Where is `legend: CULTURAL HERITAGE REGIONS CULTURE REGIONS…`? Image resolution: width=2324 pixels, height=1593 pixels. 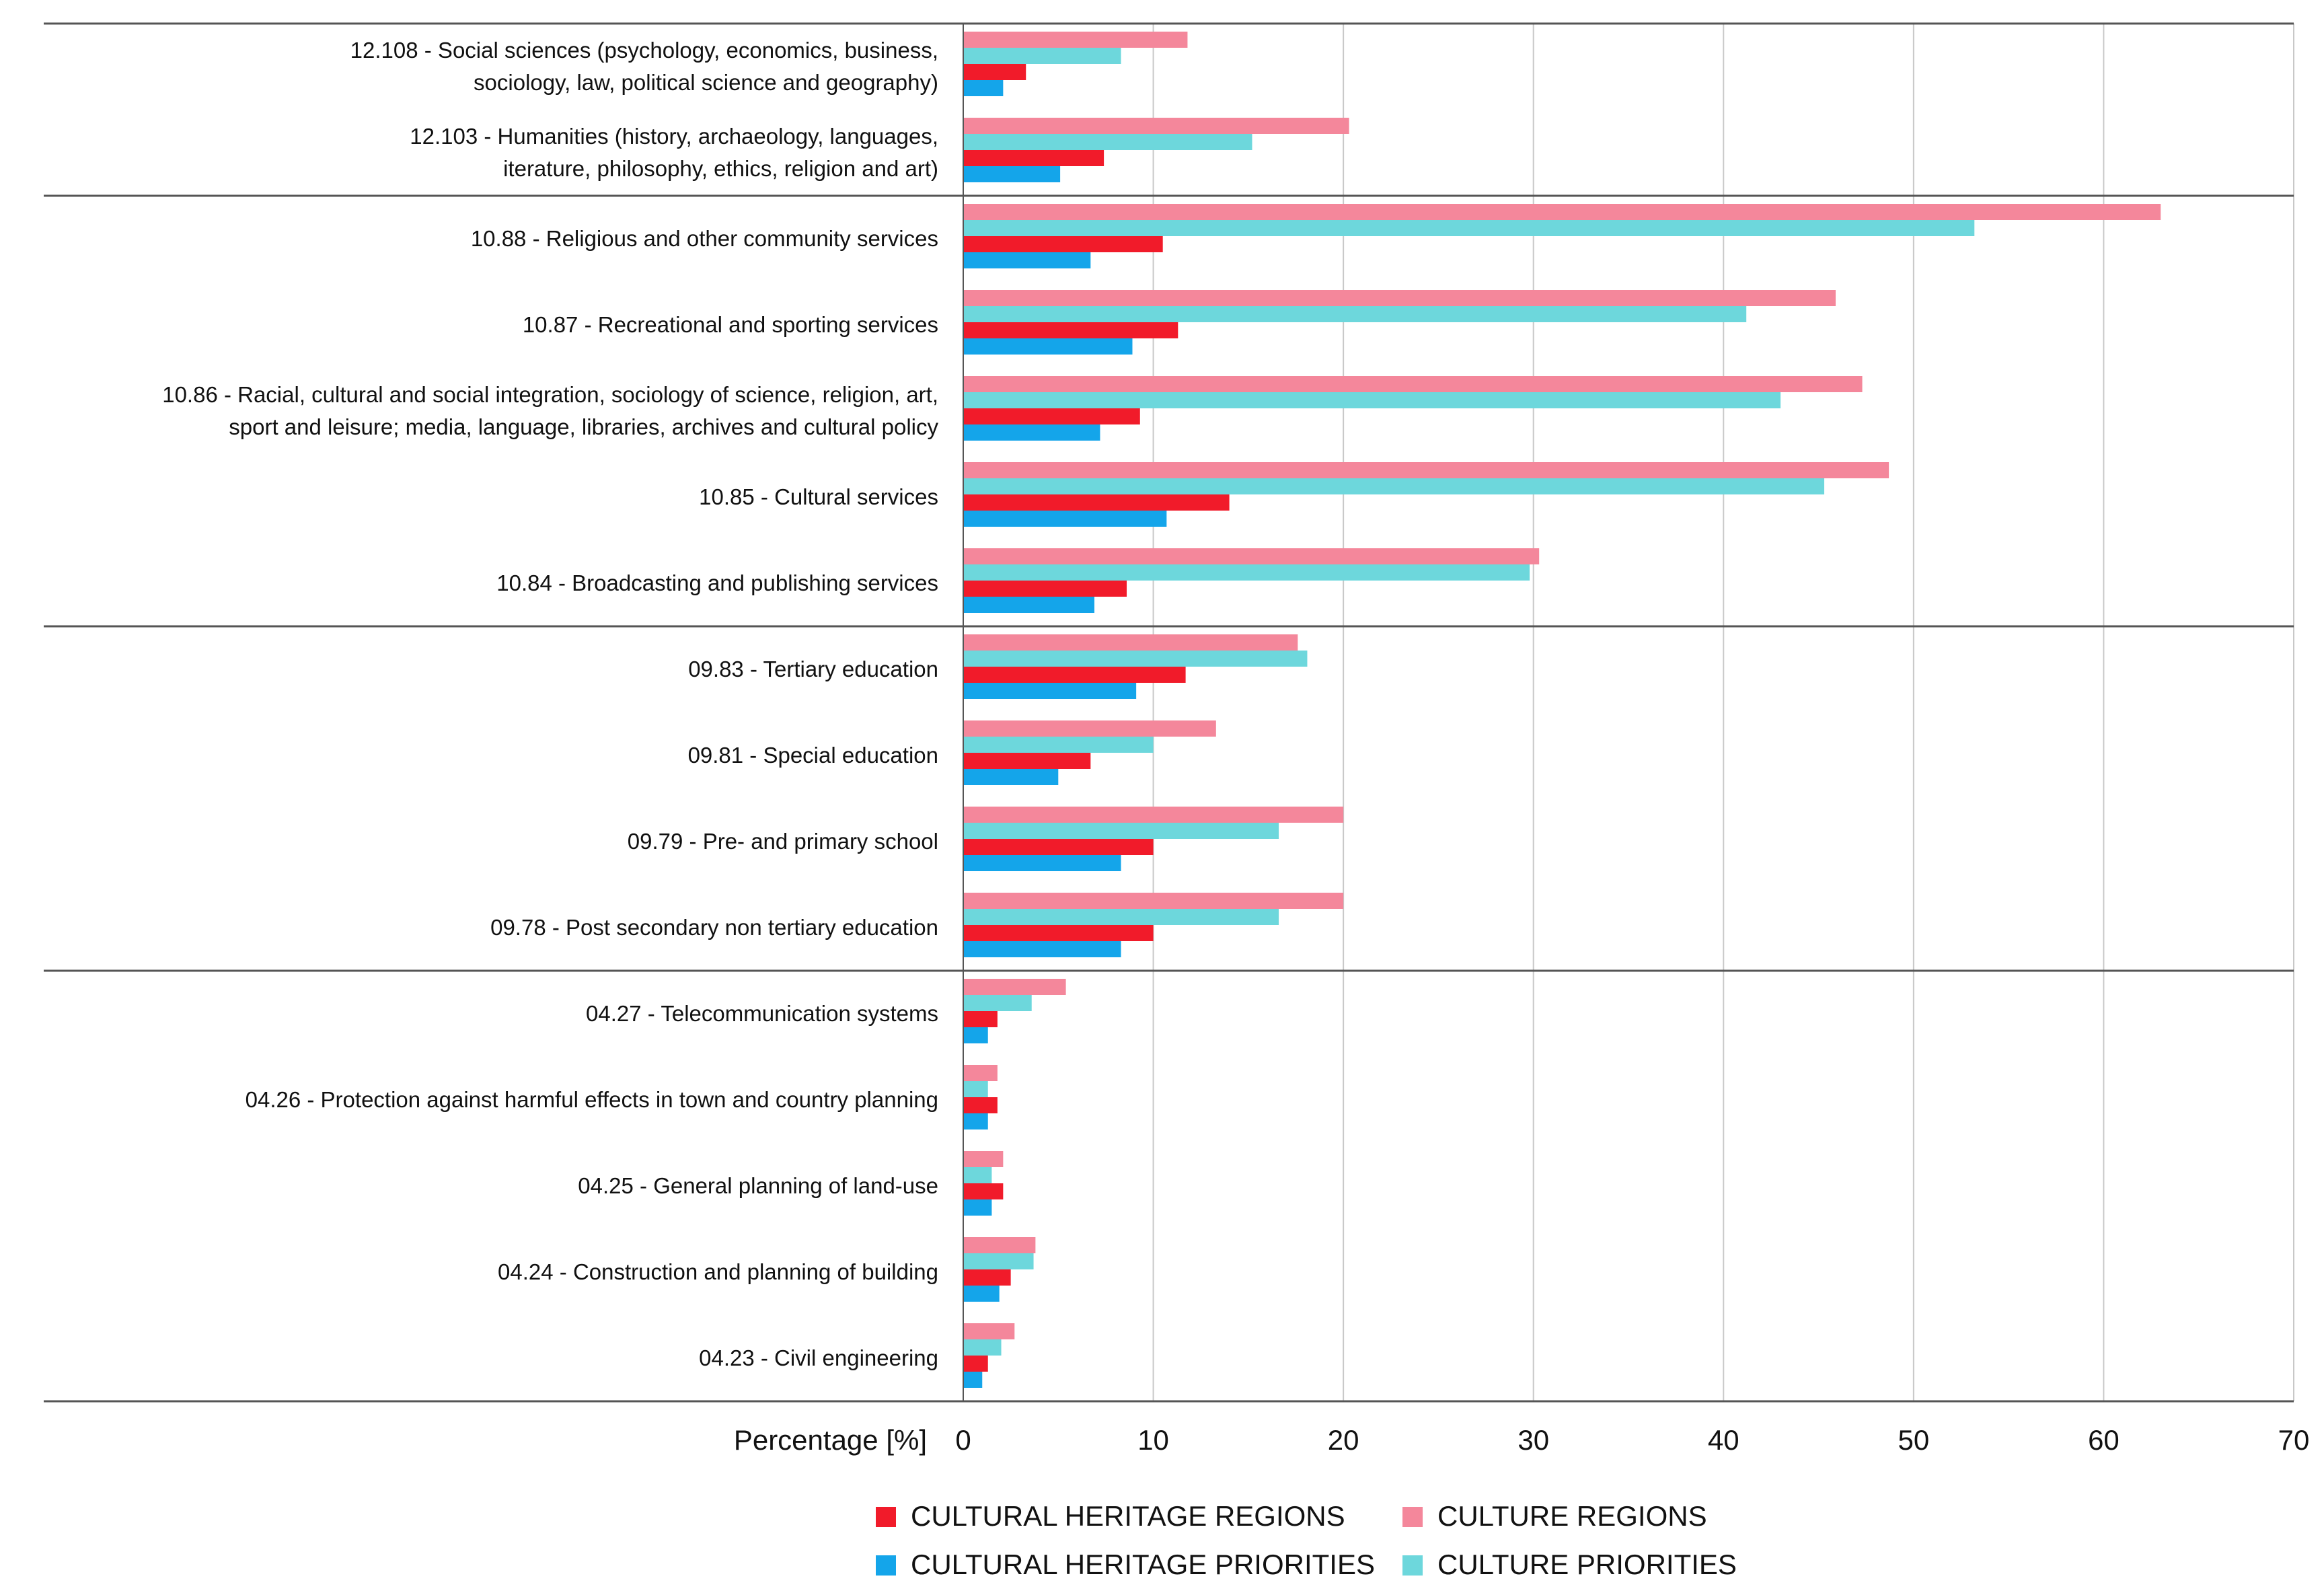 legend: CULTURAL HERITAGE REGIONS CULTURE REGIONS… is located at coordinates (1306, 1540).